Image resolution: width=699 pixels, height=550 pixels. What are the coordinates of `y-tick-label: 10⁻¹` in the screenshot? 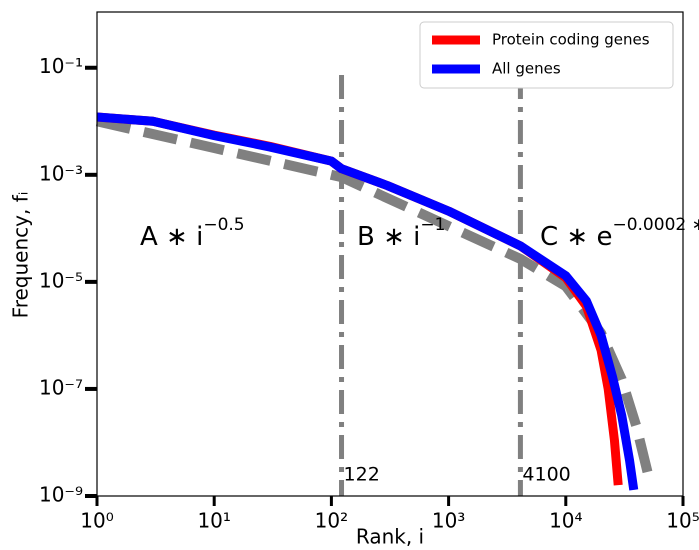 It's located at (61, 66).